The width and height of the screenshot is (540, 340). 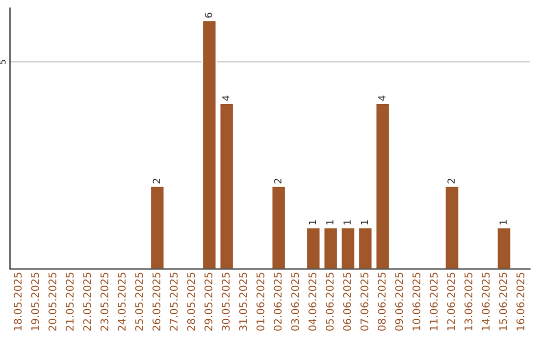 What do you see at coordinates (382, 301) in the screenshot?
I see `x-tick-label: 08.06.2025` at bounding box center [382, 301].